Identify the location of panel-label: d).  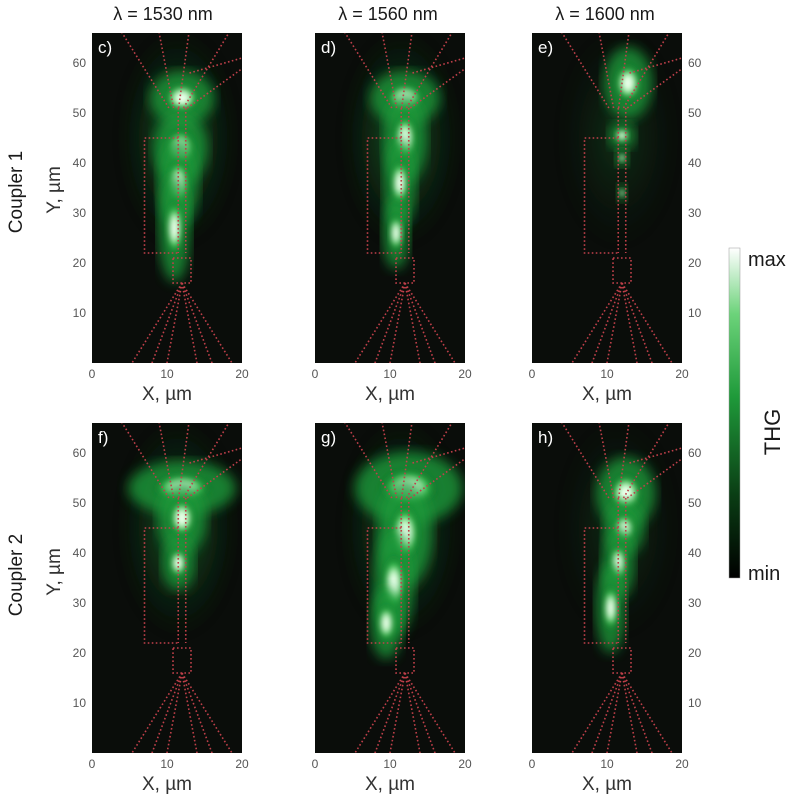
(328, 47).